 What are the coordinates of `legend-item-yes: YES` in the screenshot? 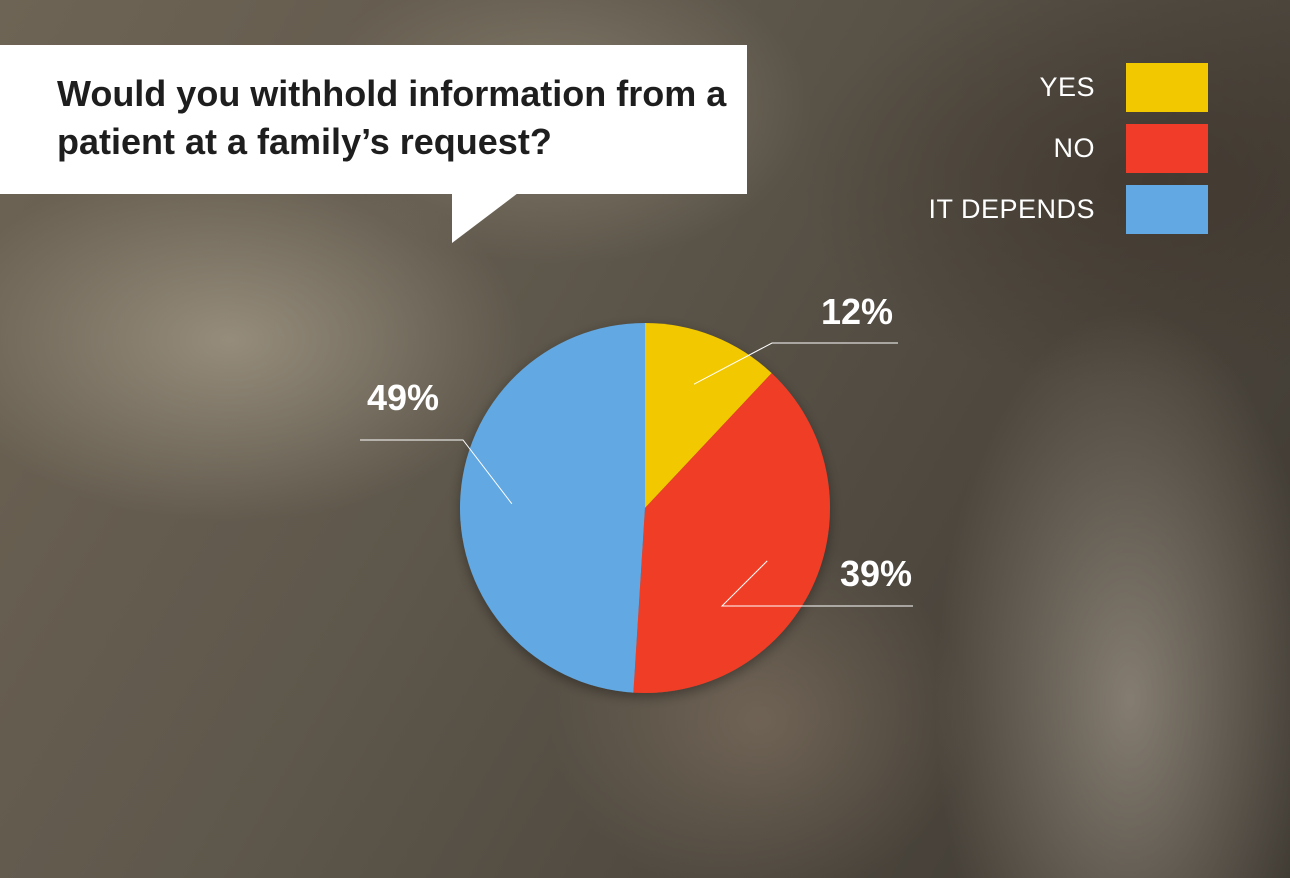 It's located at (1068, 87).